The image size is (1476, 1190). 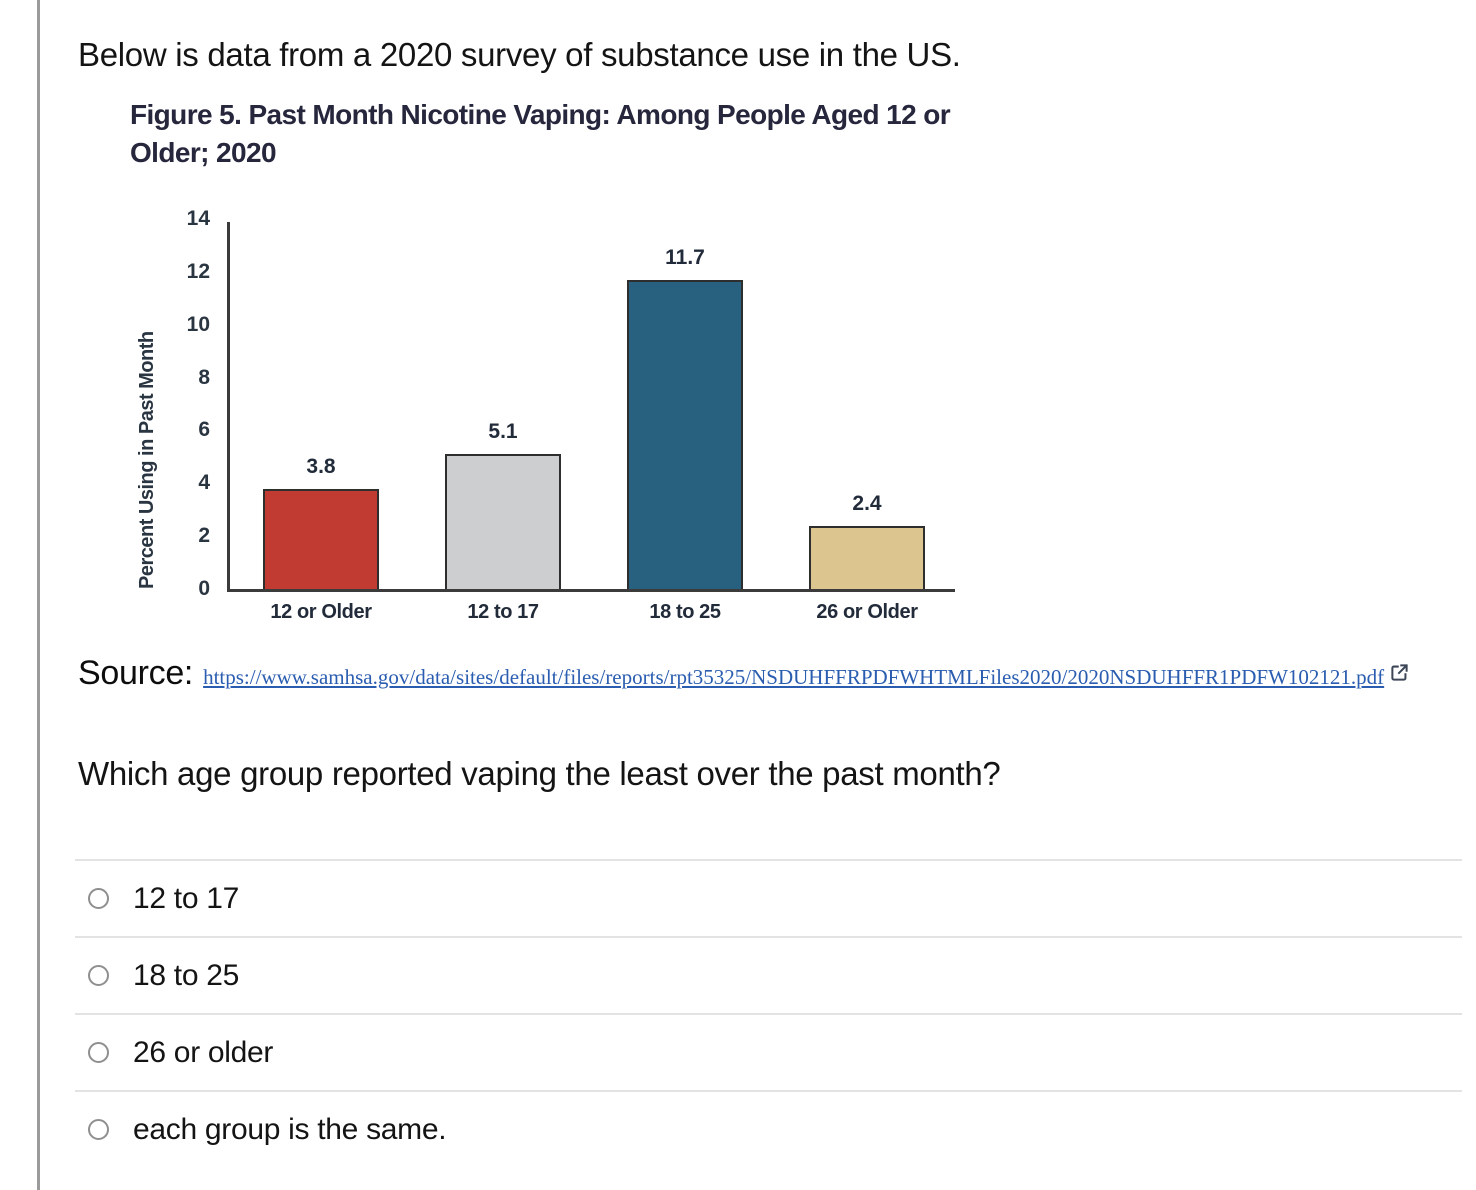 What do you see at coordinates (147, 460) in the screenshot?
I see `y-axis-label: Percent Using in Past Month` at bounding box center [147, 460].